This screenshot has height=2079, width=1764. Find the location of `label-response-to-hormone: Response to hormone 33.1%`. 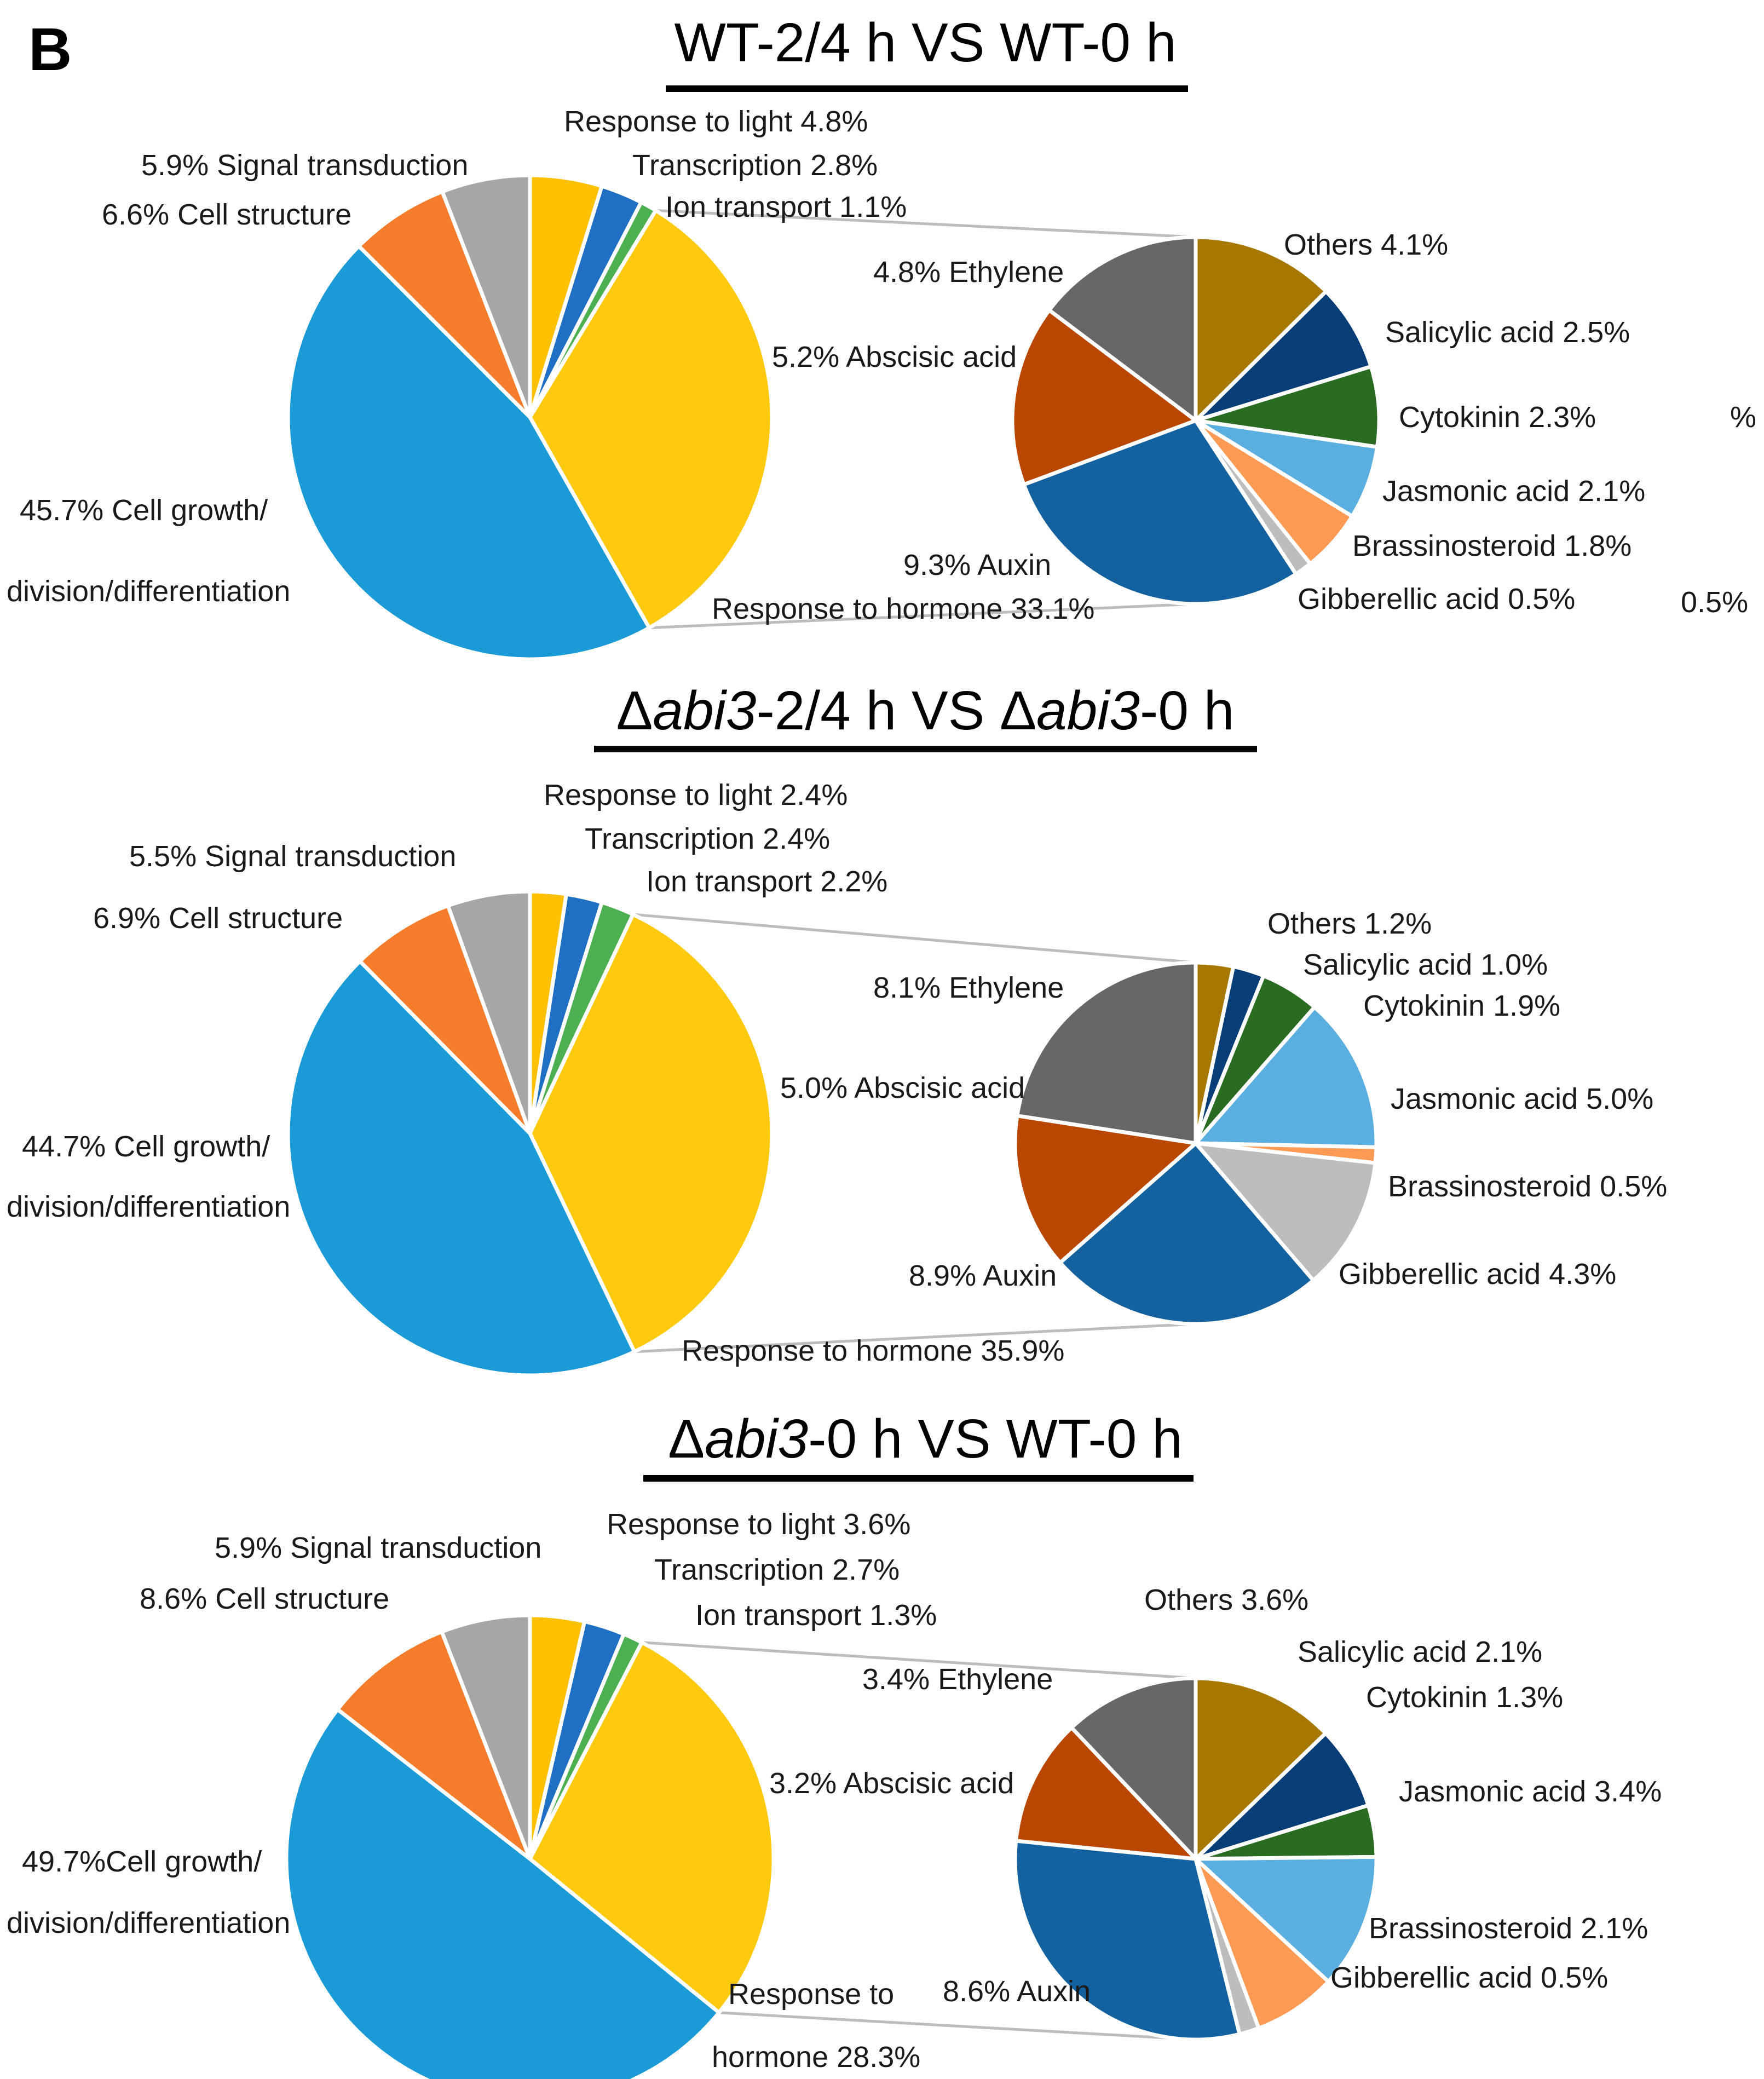

label-response-to-hormone: Response to hormone 33.1% is located at coordinates (903, 608).